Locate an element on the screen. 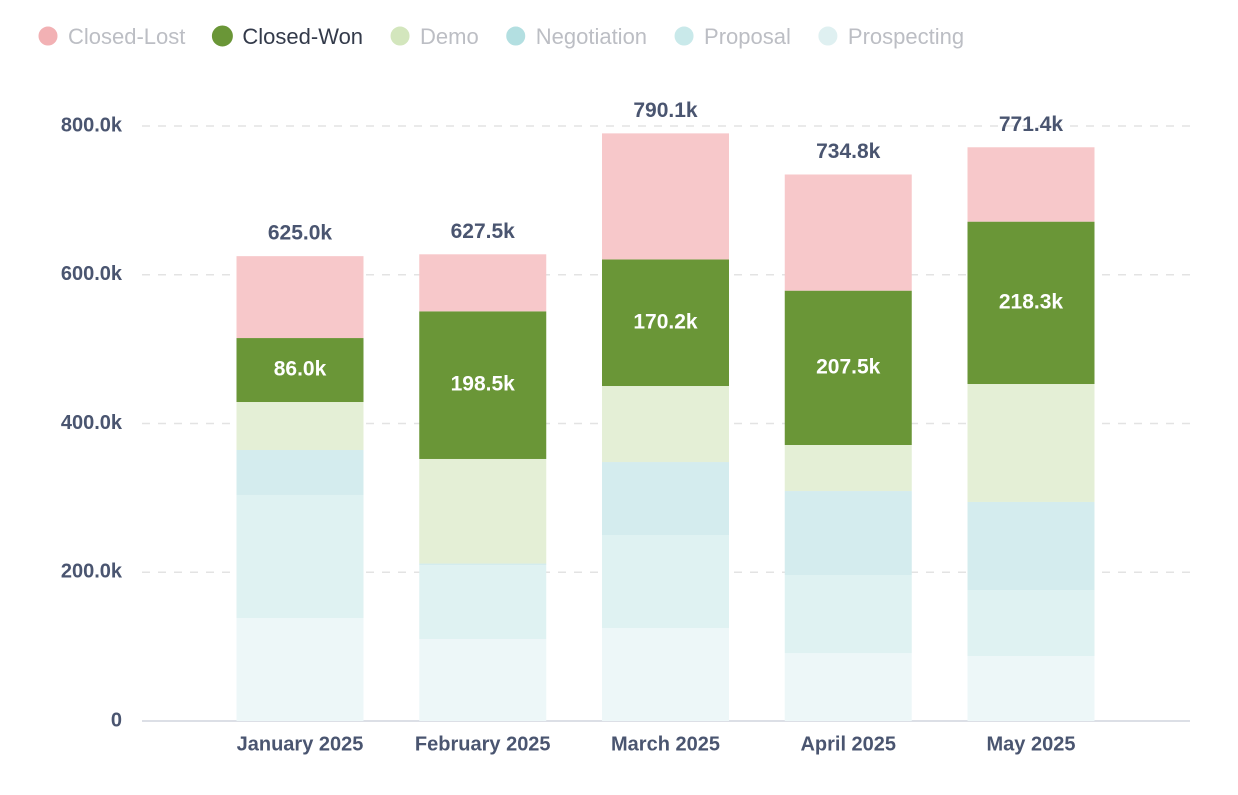 The width and height of the screenshot is (1238, 795). legend-label: Negotiation is located at coordinates (591, 36).